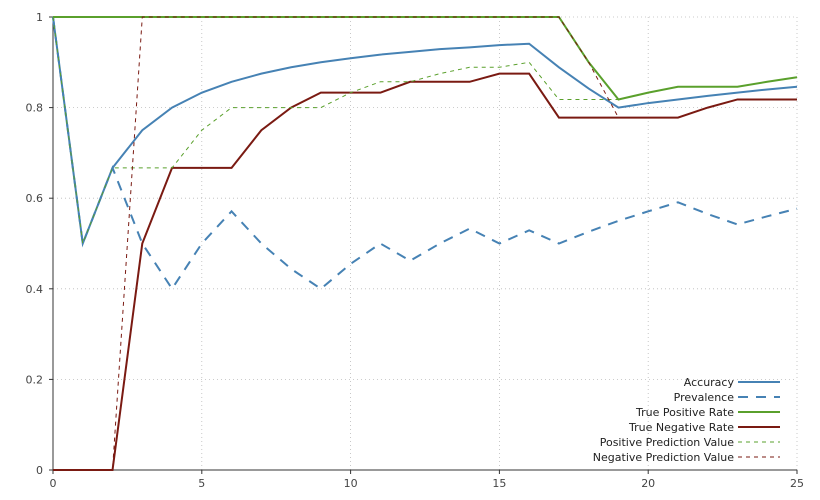  Describe the element at coordinates (499, 483) in the screenshot. I see `x-tick-label: 15` at that location.